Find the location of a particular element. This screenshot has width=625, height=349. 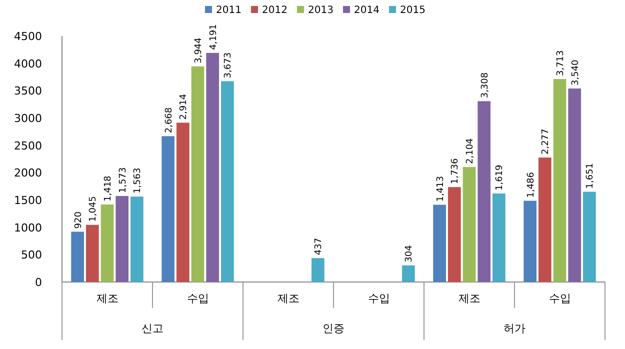

data-label: 437 is located at coordinates (319, 247).